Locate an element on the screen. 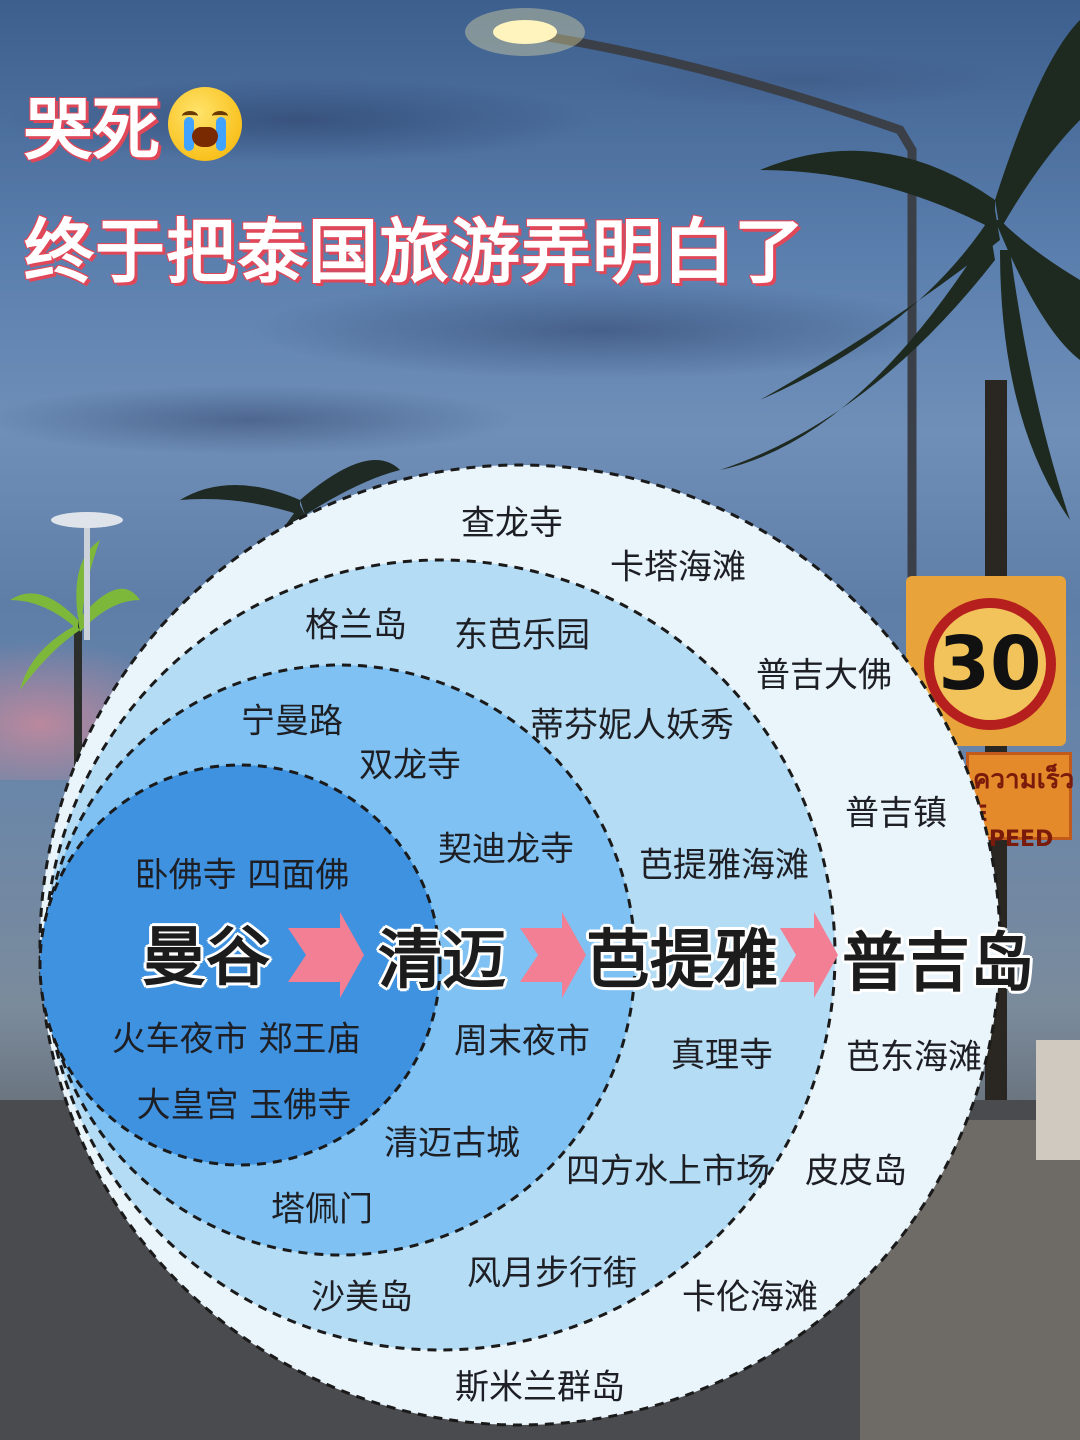 Image resolution: width=1080 pixels, height=1440 pixels. spot-tiffany-show: 蒂芬妮人妖秀 is located at coordinates (632, 725).